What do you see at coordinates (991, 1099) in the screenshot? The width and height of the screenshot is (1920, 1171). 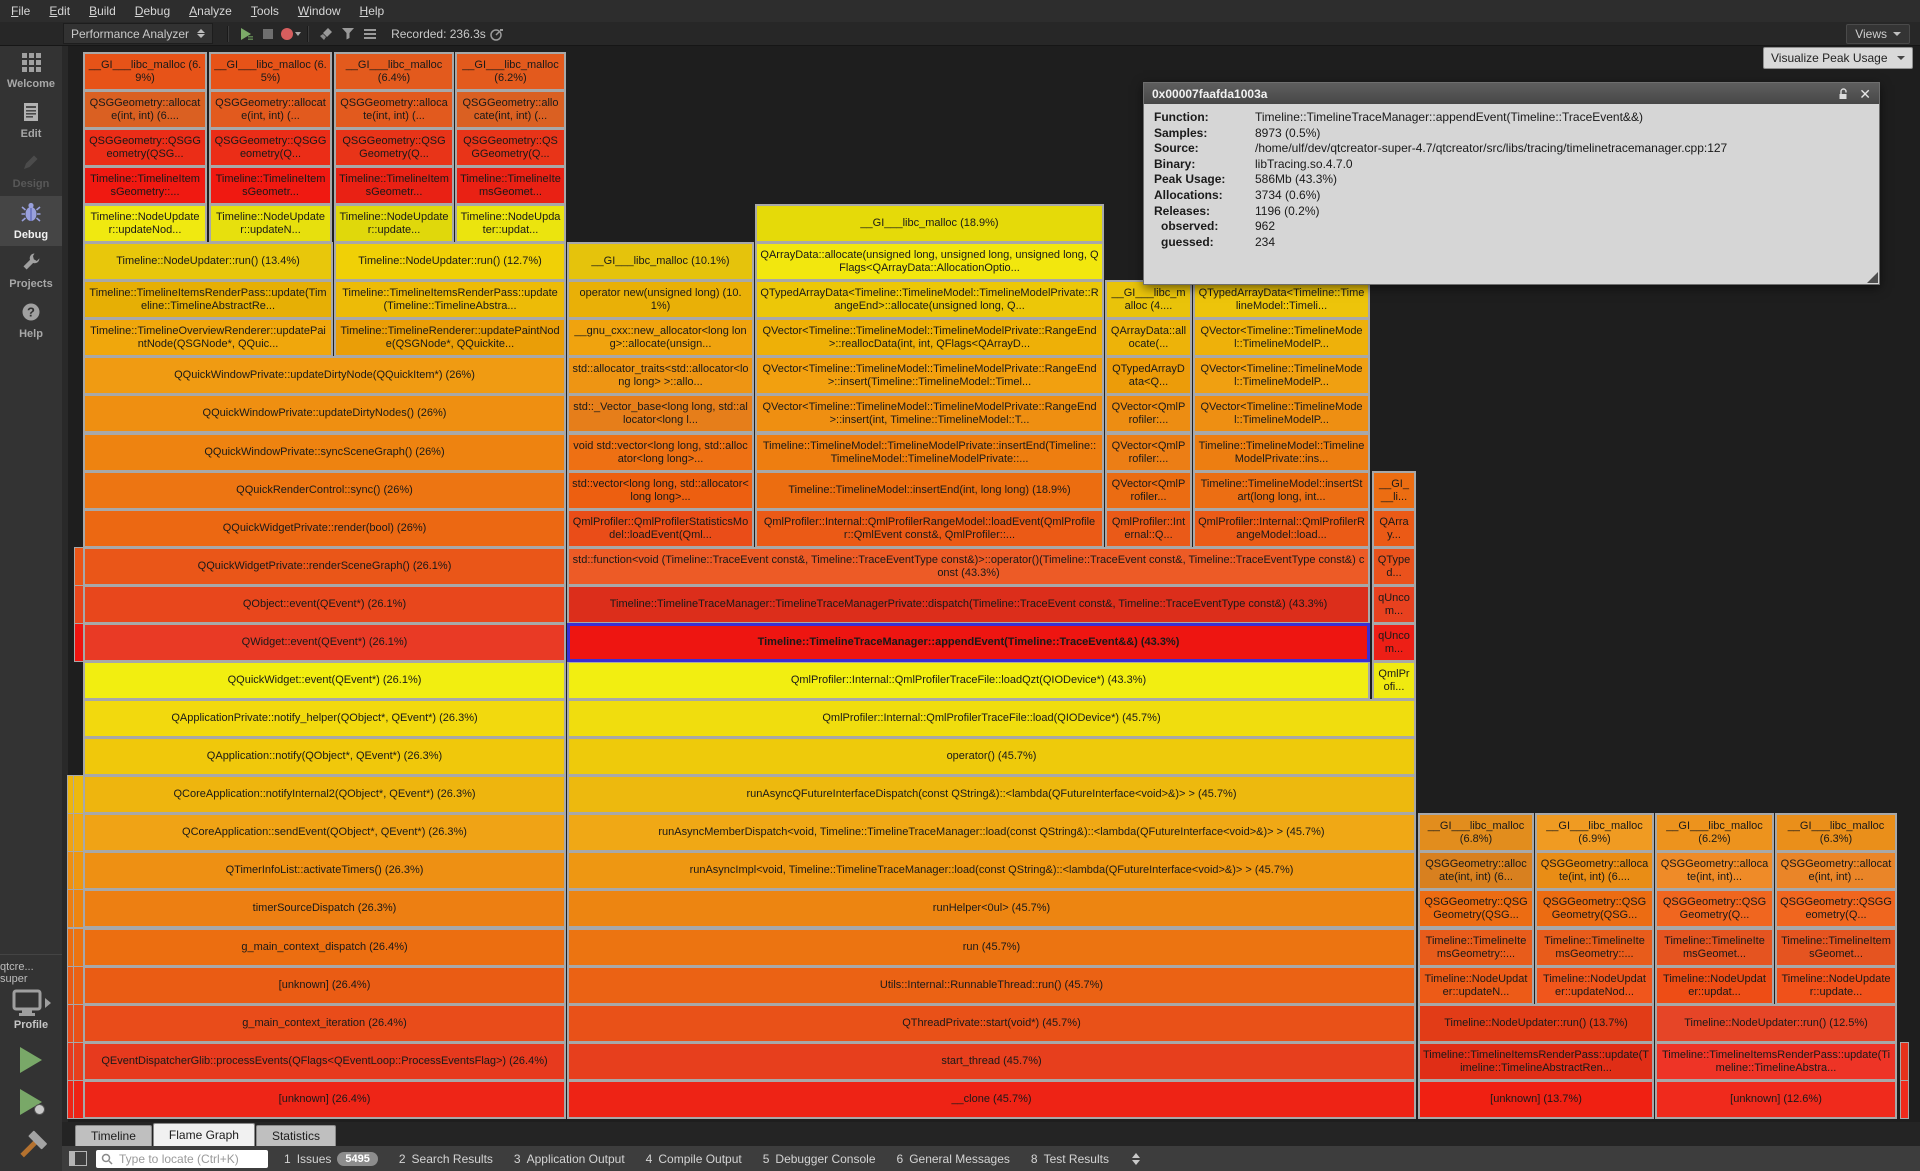 I see `flame-cell: __clone (45.7%)` at bounding box center [991, 1099].